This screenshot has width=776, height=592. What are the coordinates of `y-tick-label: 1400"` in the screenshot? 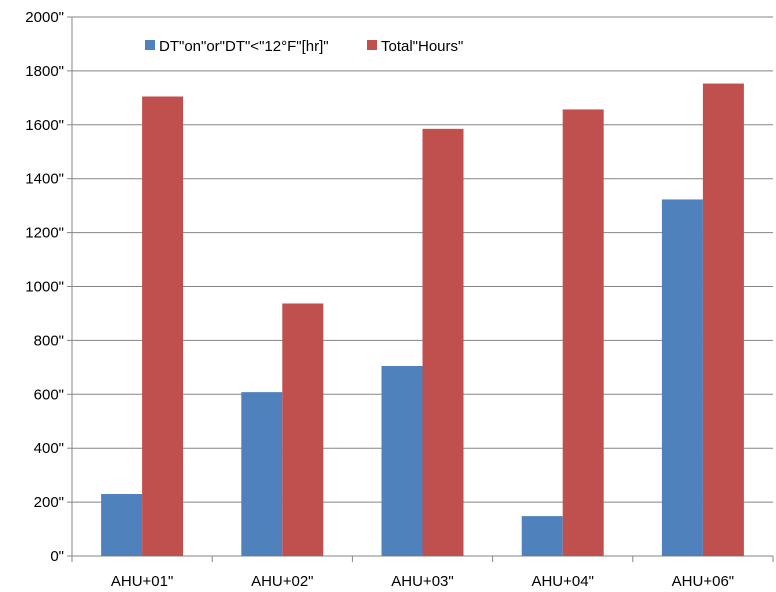 It's located at (44, 179).